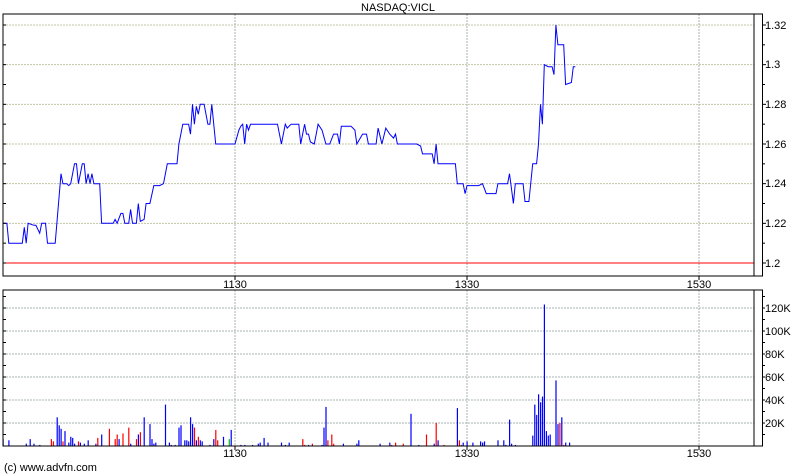 Image resolution: width=800 pixels, height=475 pixels. I want to click on copyright-link: (c) www.advfn.com, so click(50, 468).